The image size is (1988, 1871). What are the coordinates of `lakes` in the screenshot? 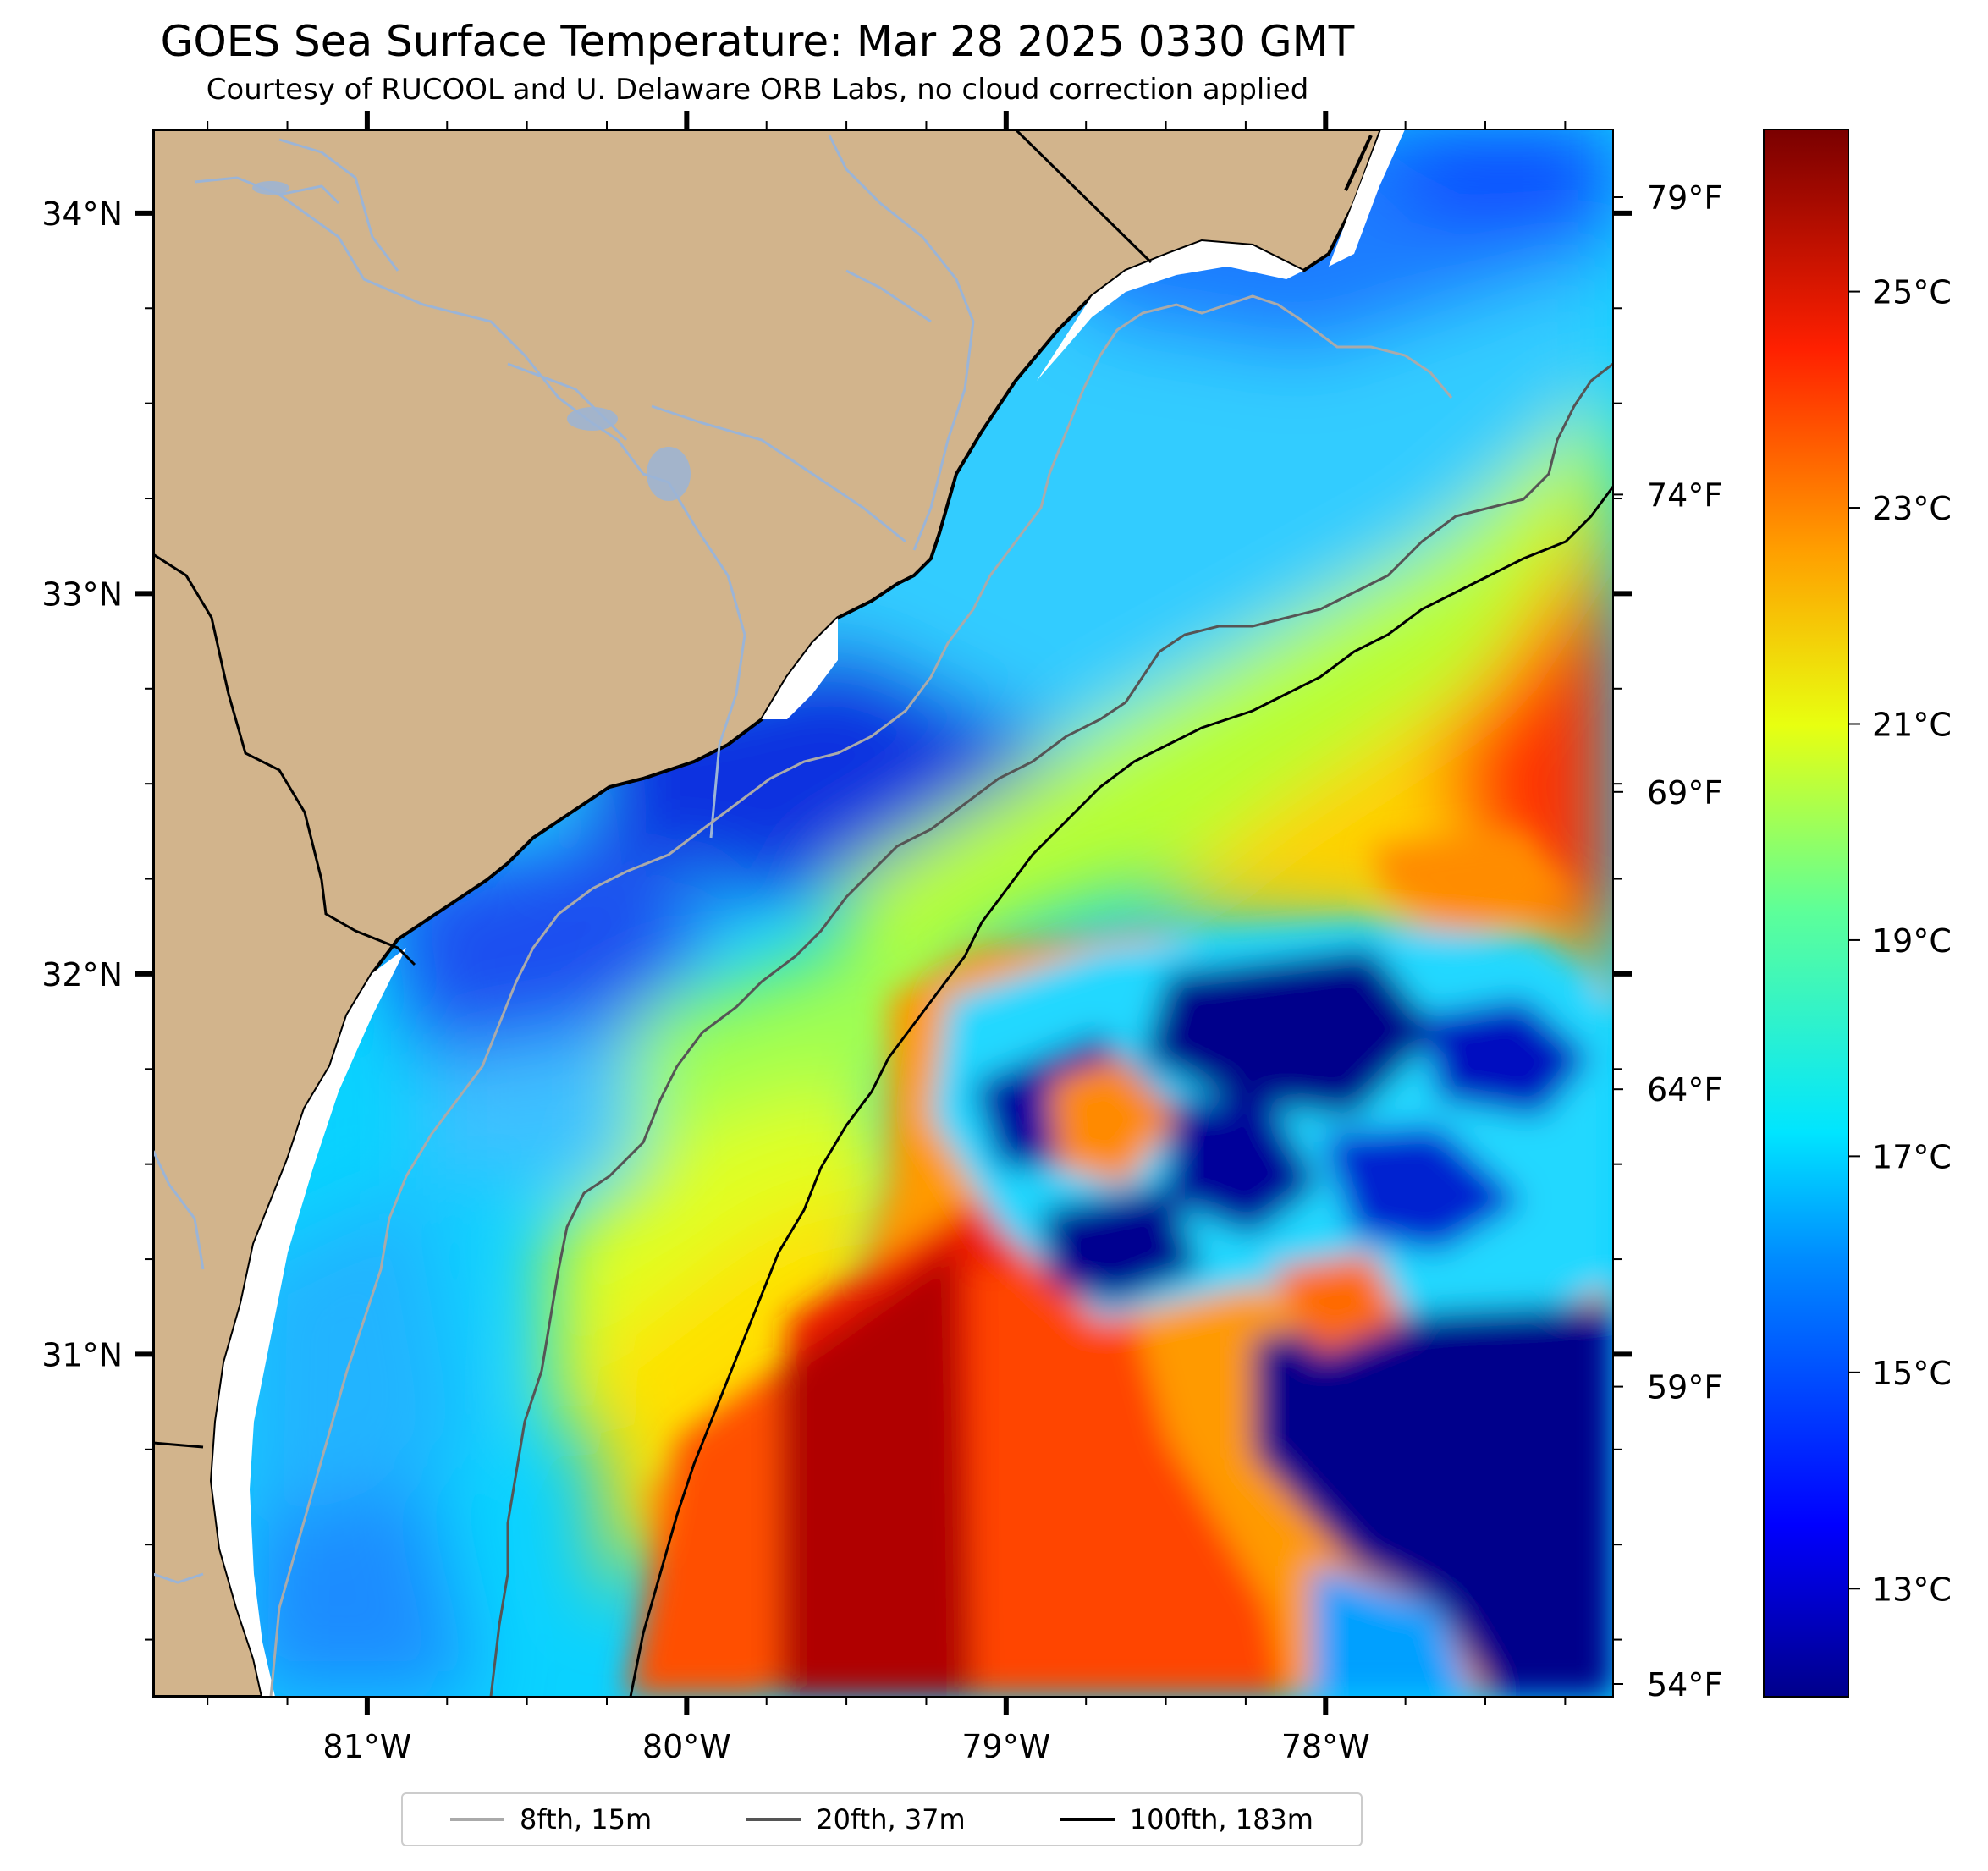 It's located at (471, 341).